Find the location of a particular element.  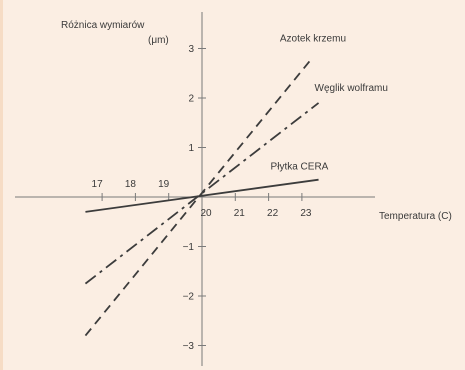

series-label-w-glik-wolframu: Węglik wolframu is located at coordinates (351, 88).